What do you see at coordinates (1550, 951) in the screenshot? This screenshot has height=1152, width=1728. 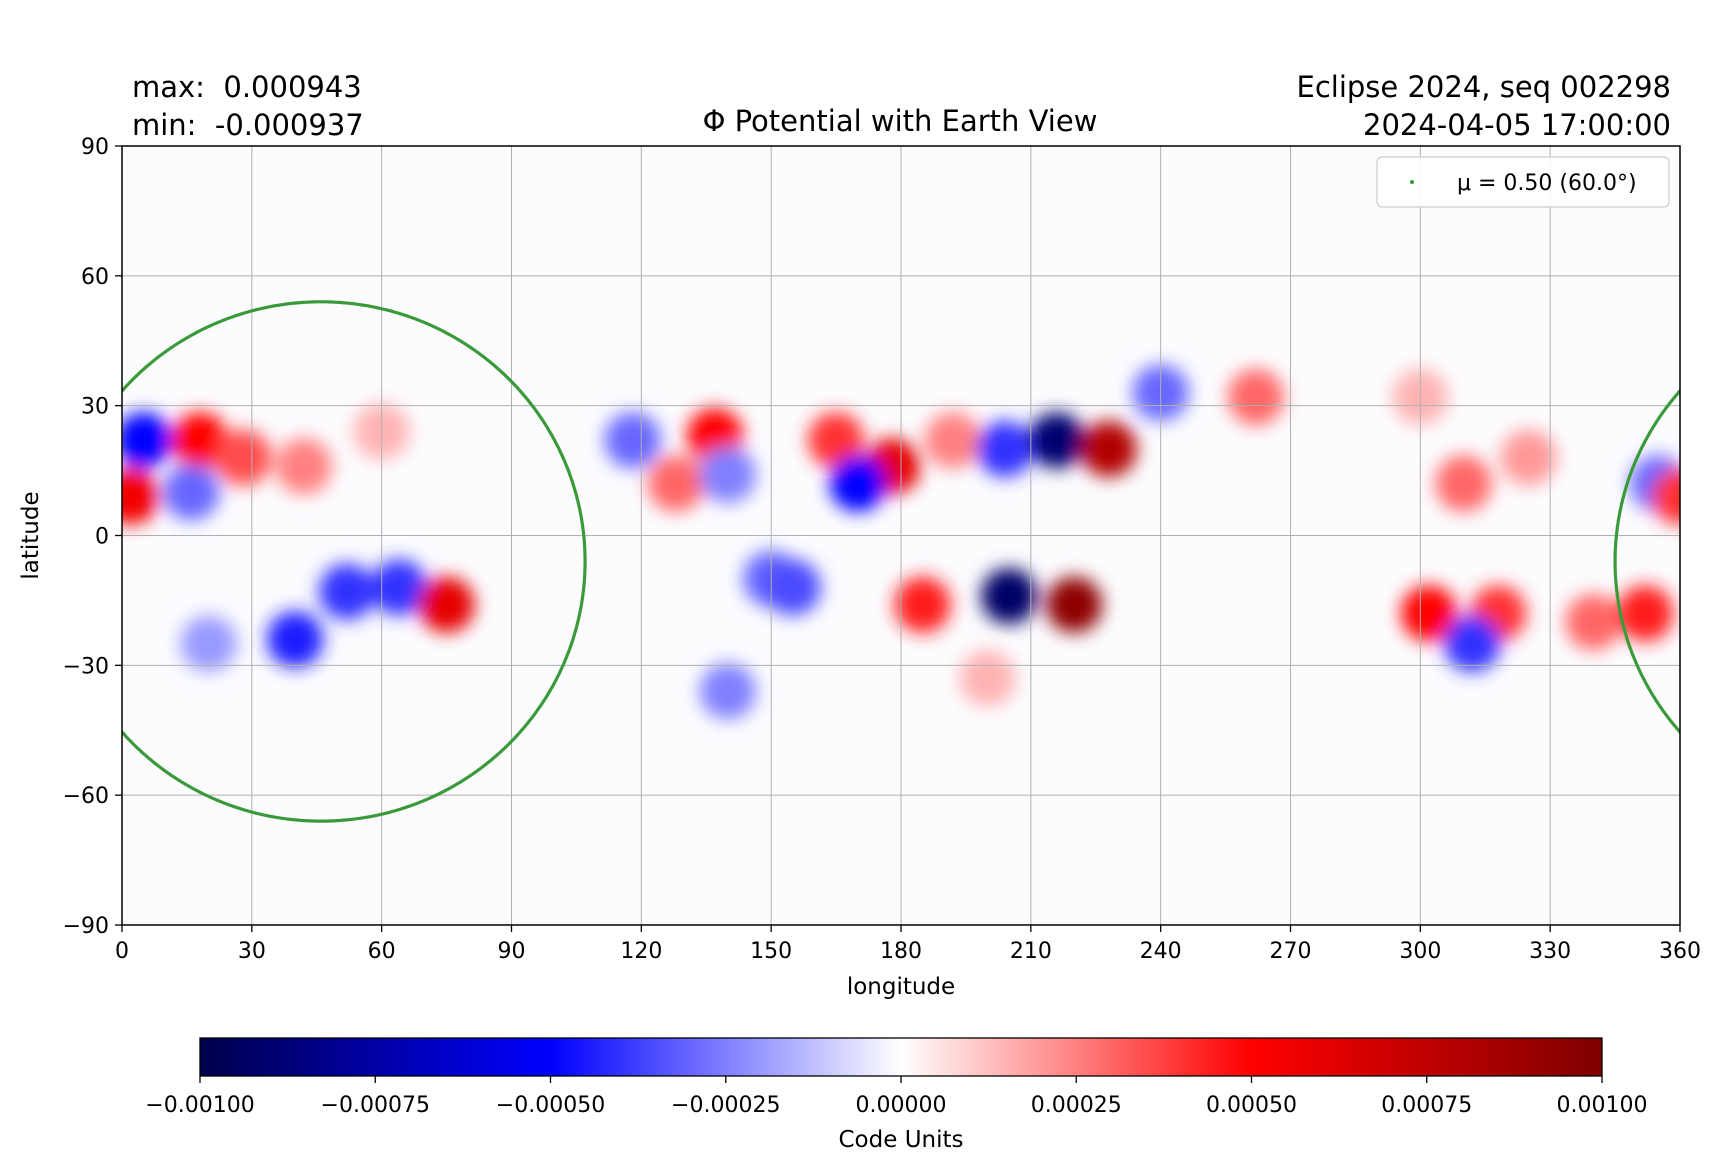 I see `x-tick-label: 330` at bounding box center [1550, 951].